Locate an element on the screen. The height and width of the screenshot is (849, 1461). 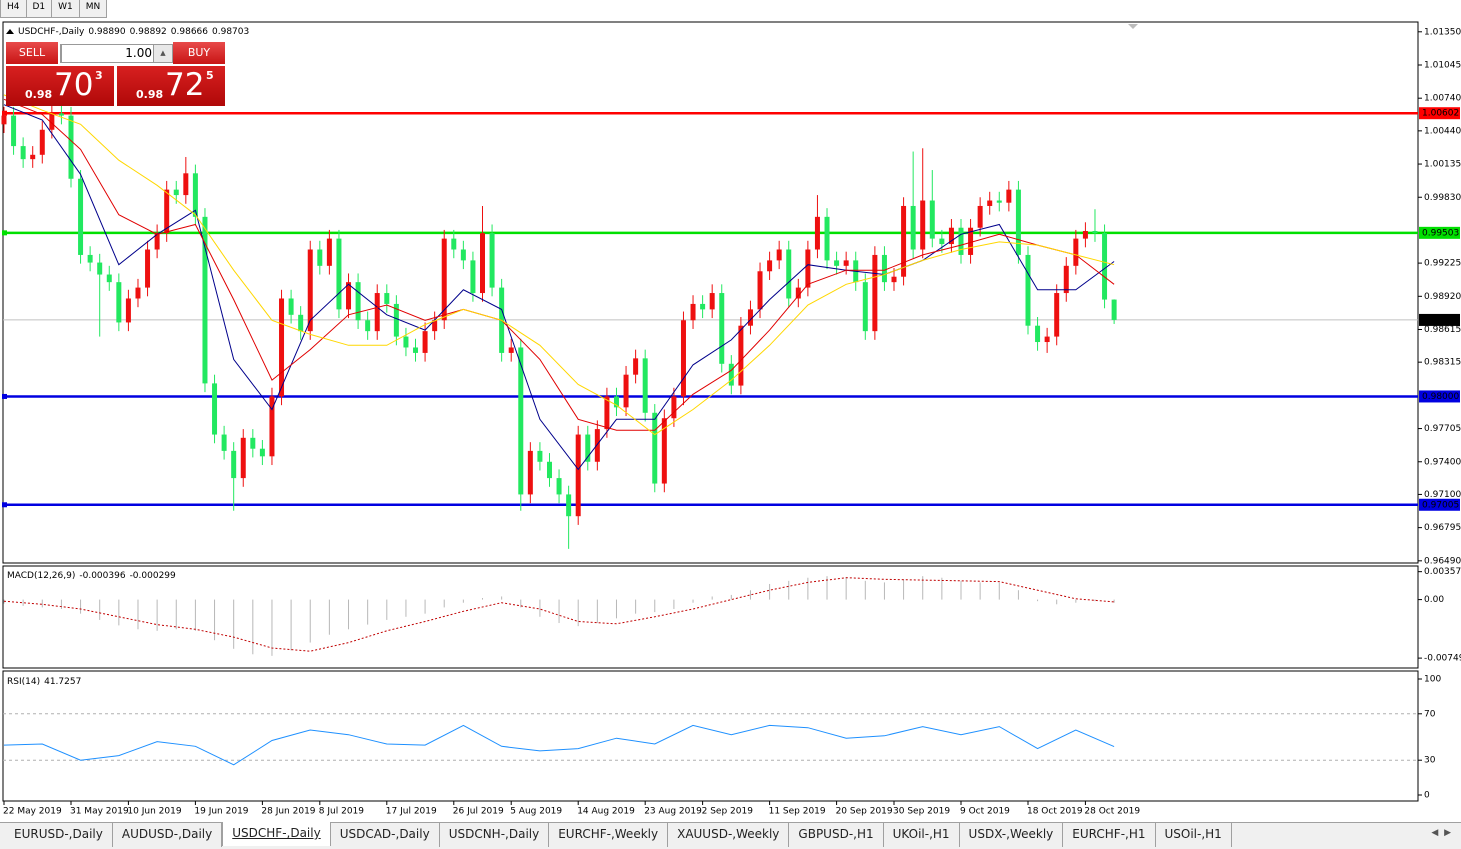
x-tick-label: 28 Jun 2019 is located at coordinates (288, 812).